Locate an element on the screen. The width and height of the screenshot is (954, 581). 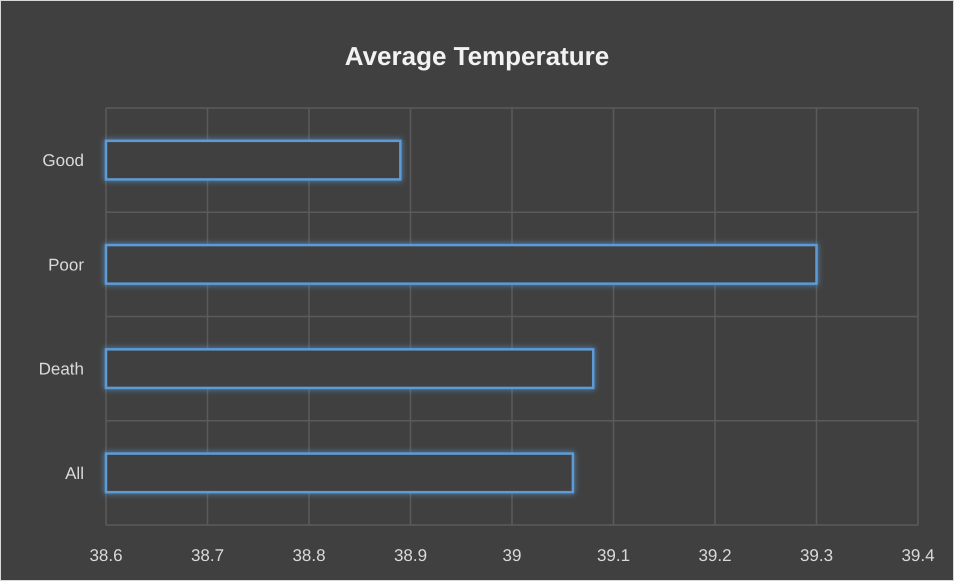
x-tick-label: 38.8 is located at coordinates (309, 555).